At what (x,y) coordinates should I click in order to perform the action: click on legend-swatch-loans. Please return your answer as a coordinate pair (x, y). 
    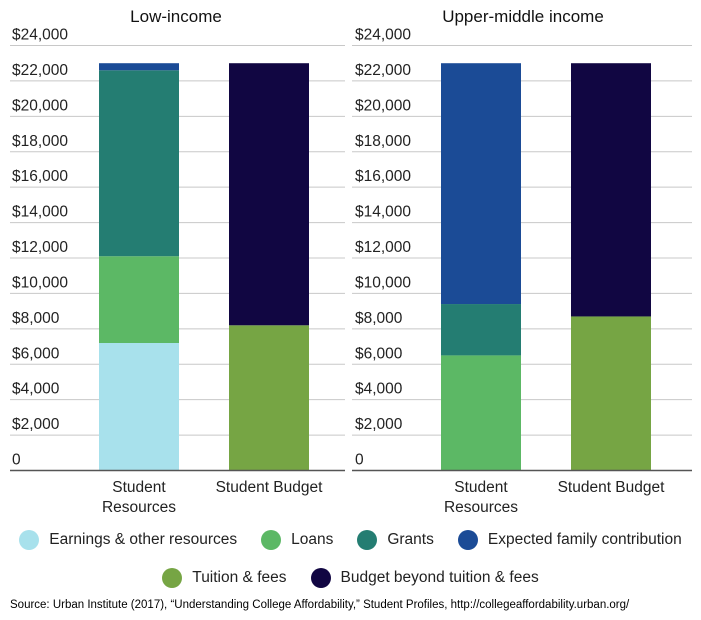
    Looking at the image, I should click on (271, 540).